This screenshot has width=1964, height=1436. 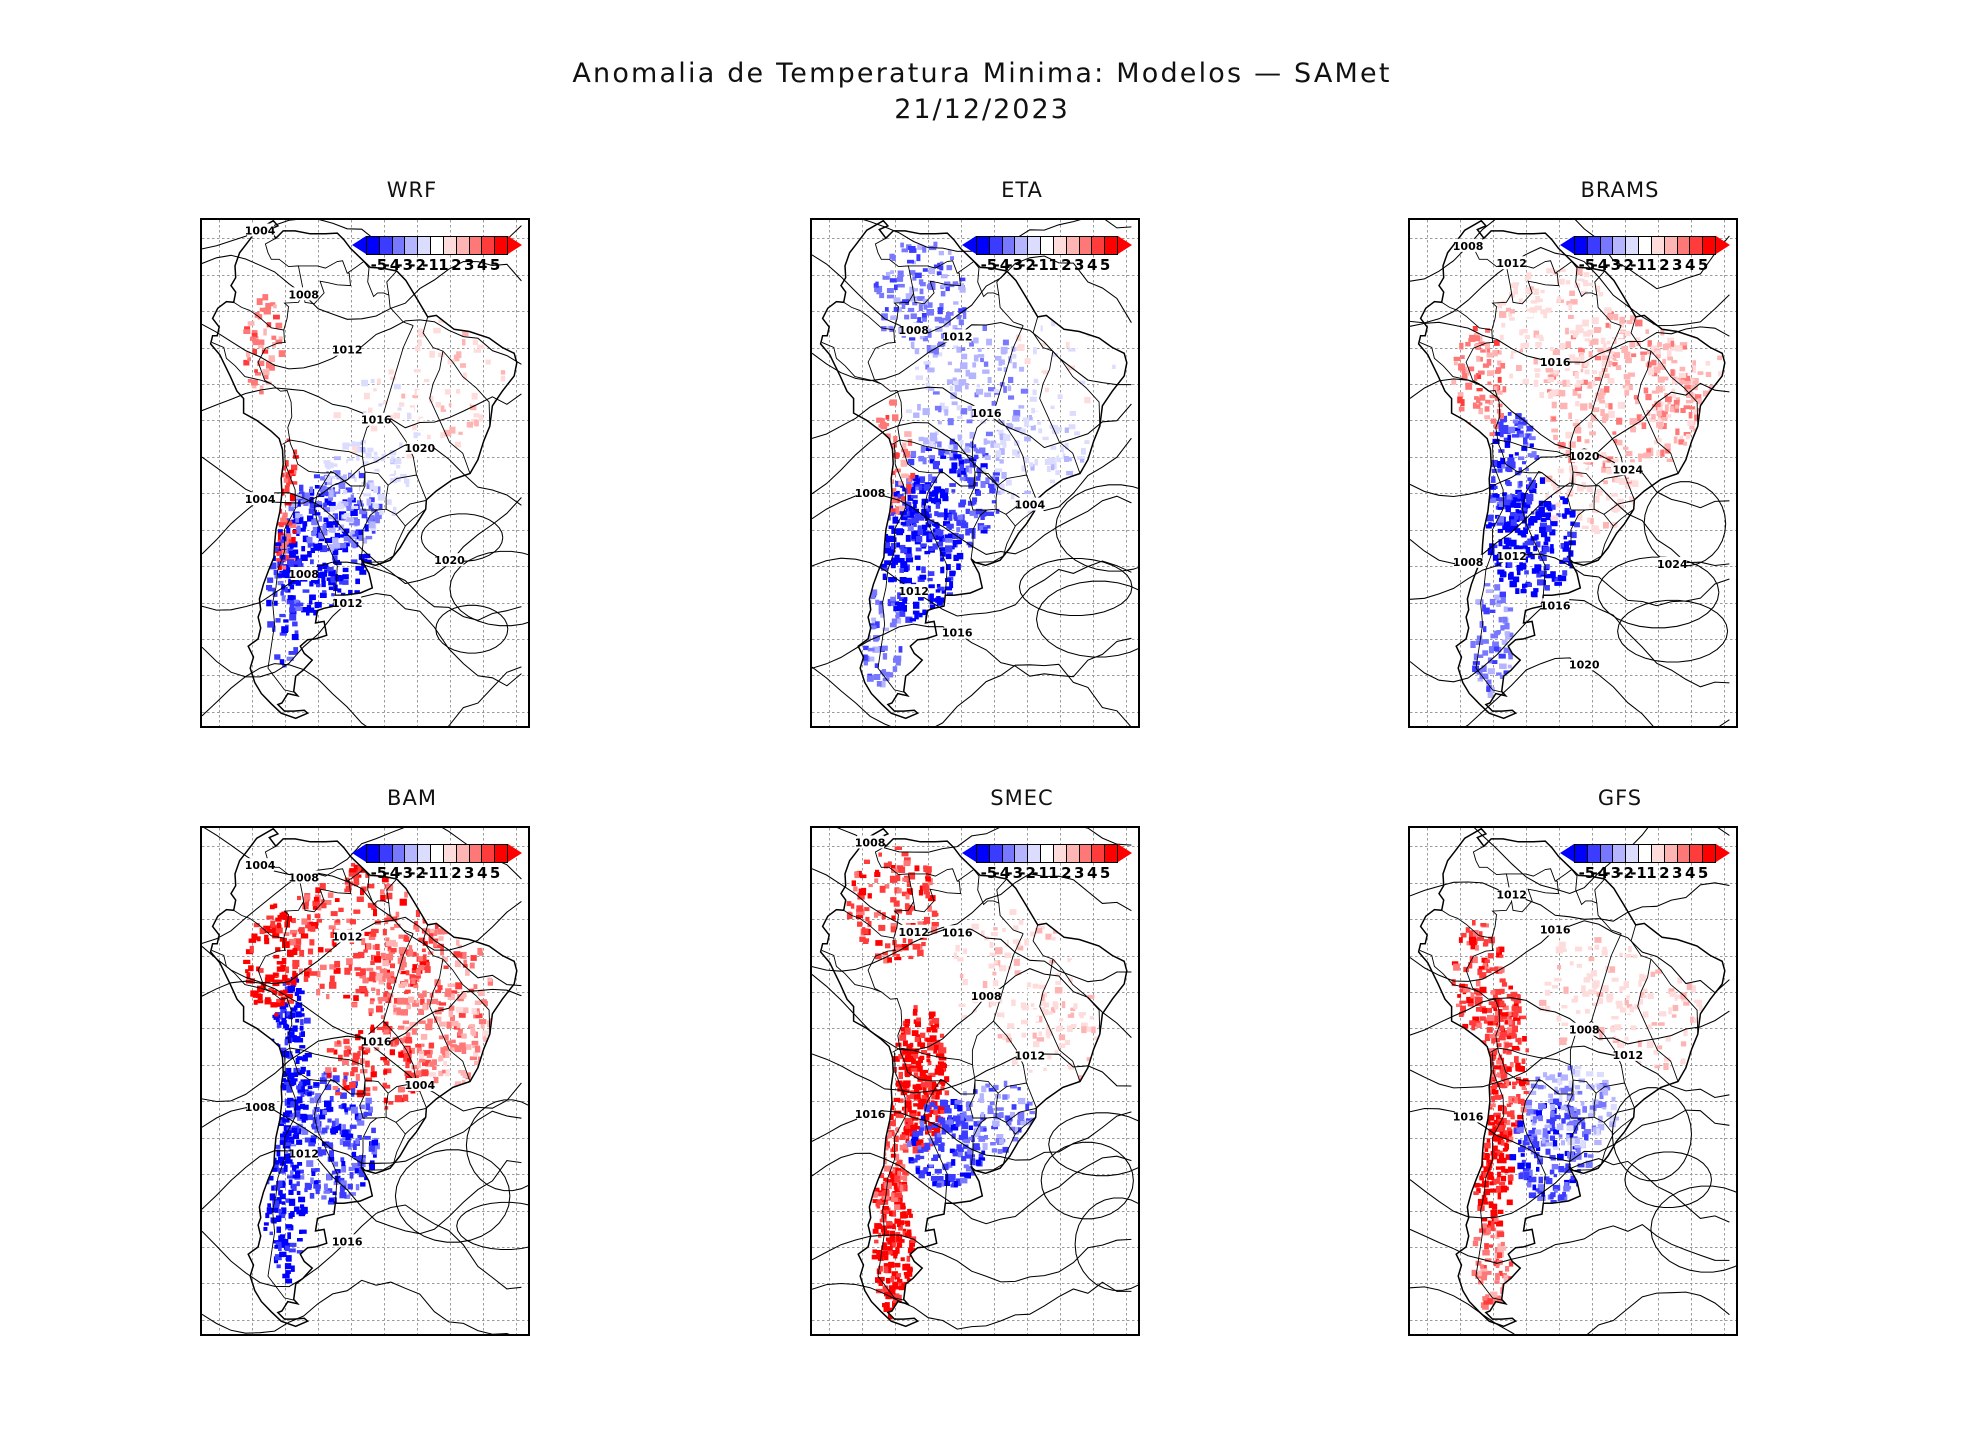 I want to click on ytick-label-15S: 15S, so click(x=201, y=420).